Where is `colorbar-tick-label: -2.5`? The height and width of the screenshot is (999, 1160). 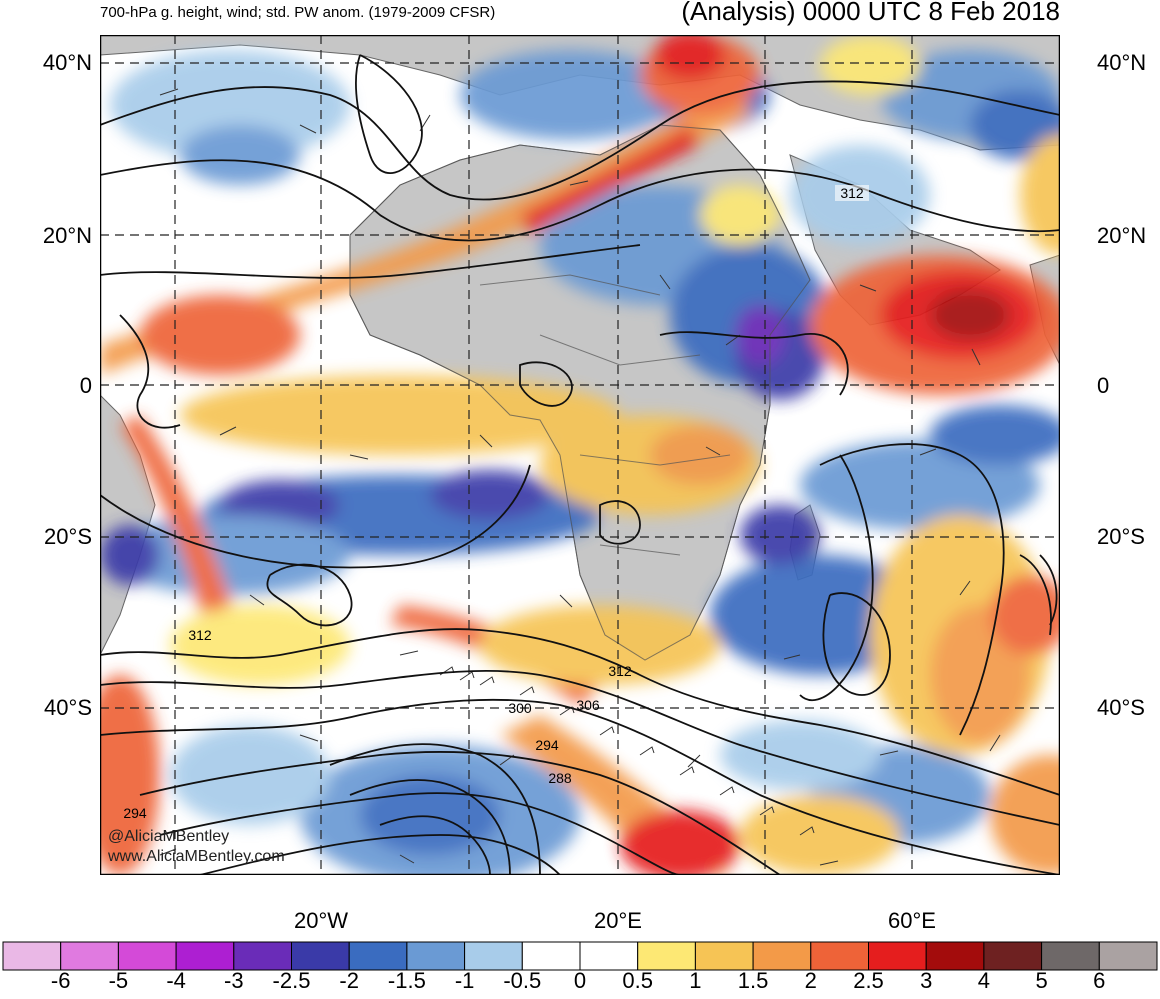
colorbar-tick-label: -2.5 is located at coordinates (291, 980).